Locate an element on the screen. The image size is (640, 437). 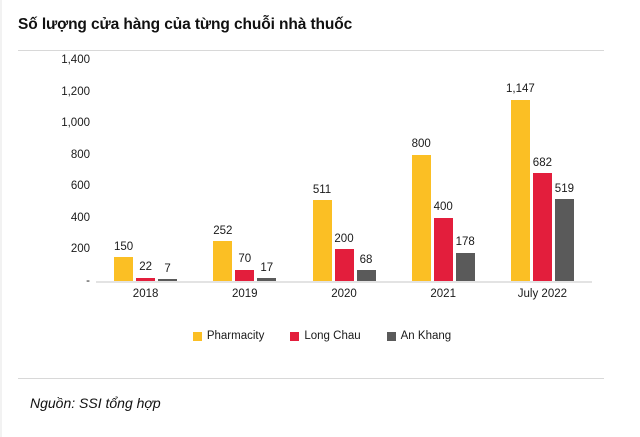
x-axis-tick-label: 2019 is located at coordinates (245, 294).